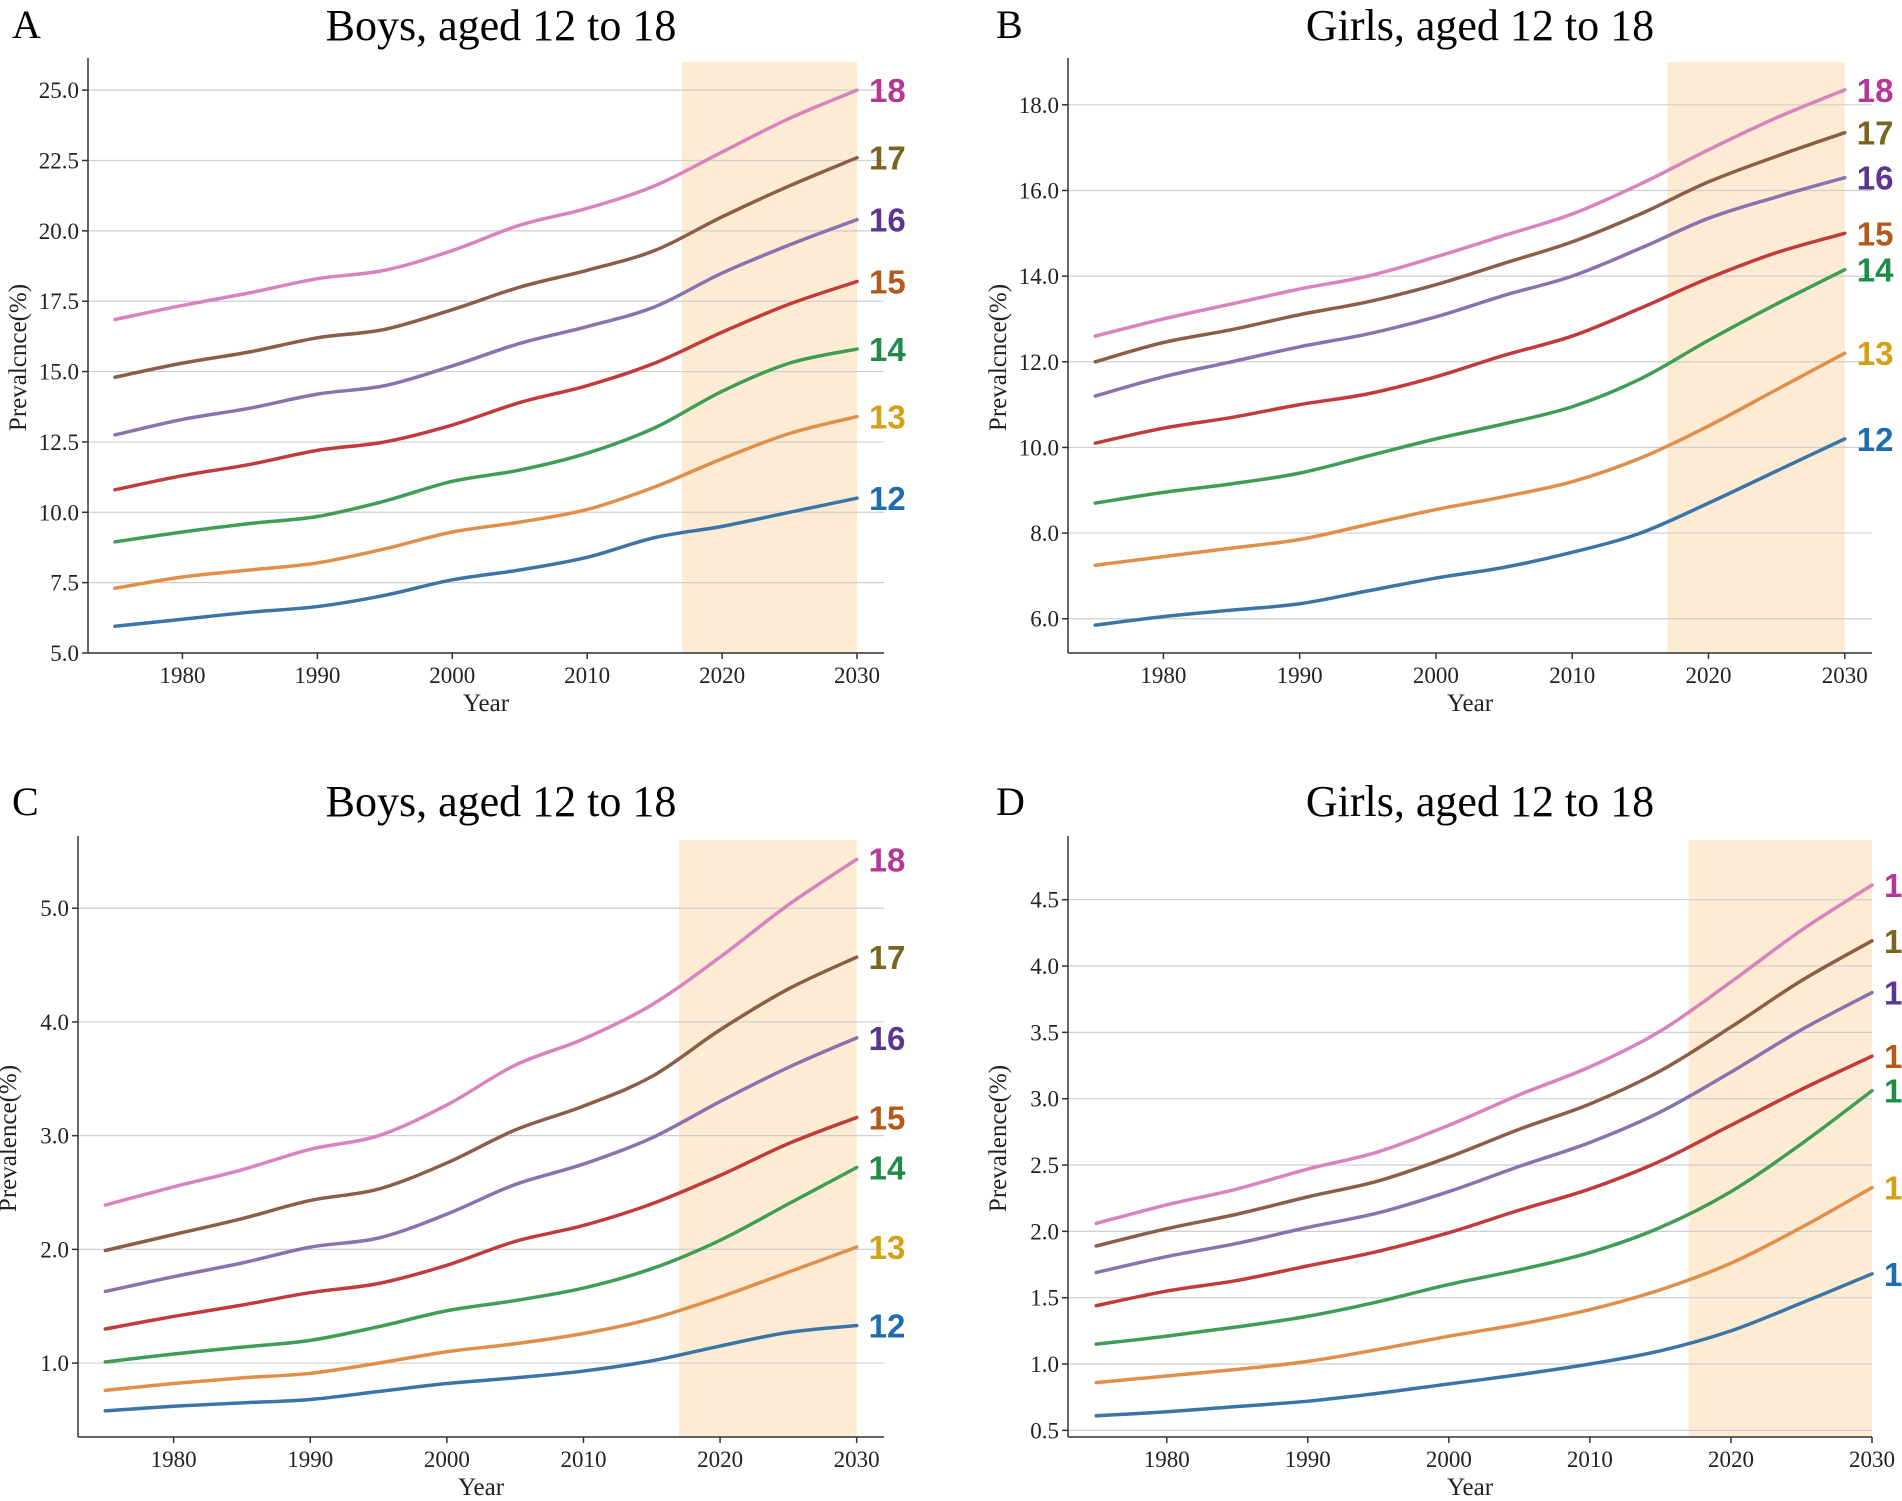  Describe the element at coordinates (1044, 1231) in the screenshot. I see `y-tick-label-d-3: 2.0` at that location.